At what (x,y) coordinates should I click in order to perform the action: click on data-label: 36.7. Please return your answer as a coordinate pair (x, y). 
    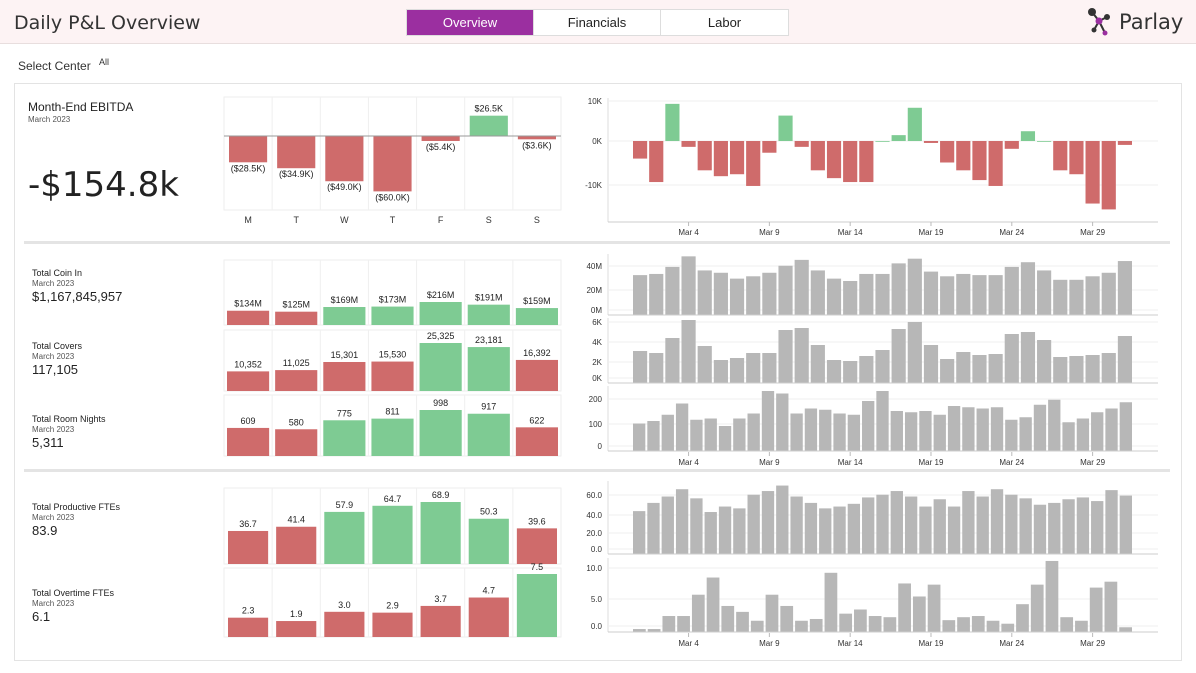
    Looking at the image, I should click on (248, 524).